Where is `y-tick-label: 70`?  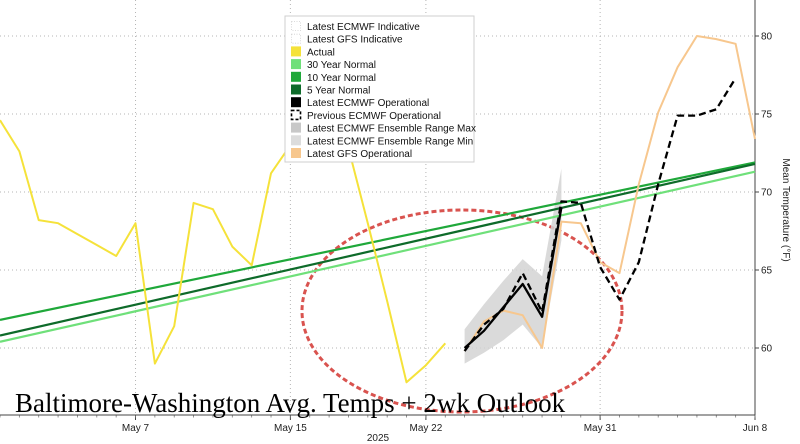
y-tick-label: 70 is located at coordinates (767, 193).